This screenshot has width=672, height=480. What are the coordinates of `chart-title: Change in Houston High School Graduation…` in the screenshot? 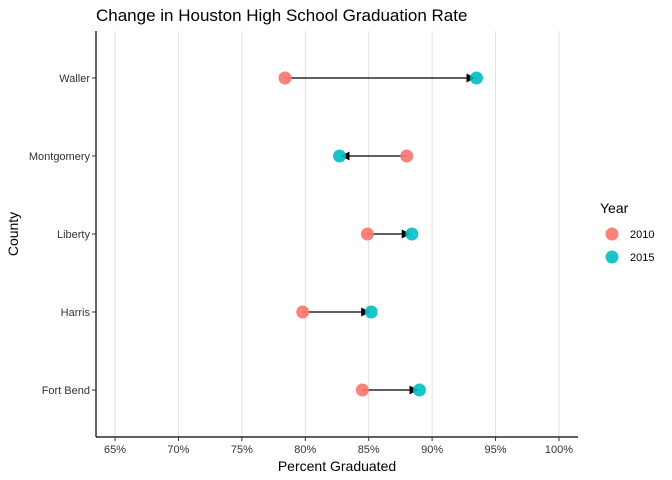 It's located at (281, 15).